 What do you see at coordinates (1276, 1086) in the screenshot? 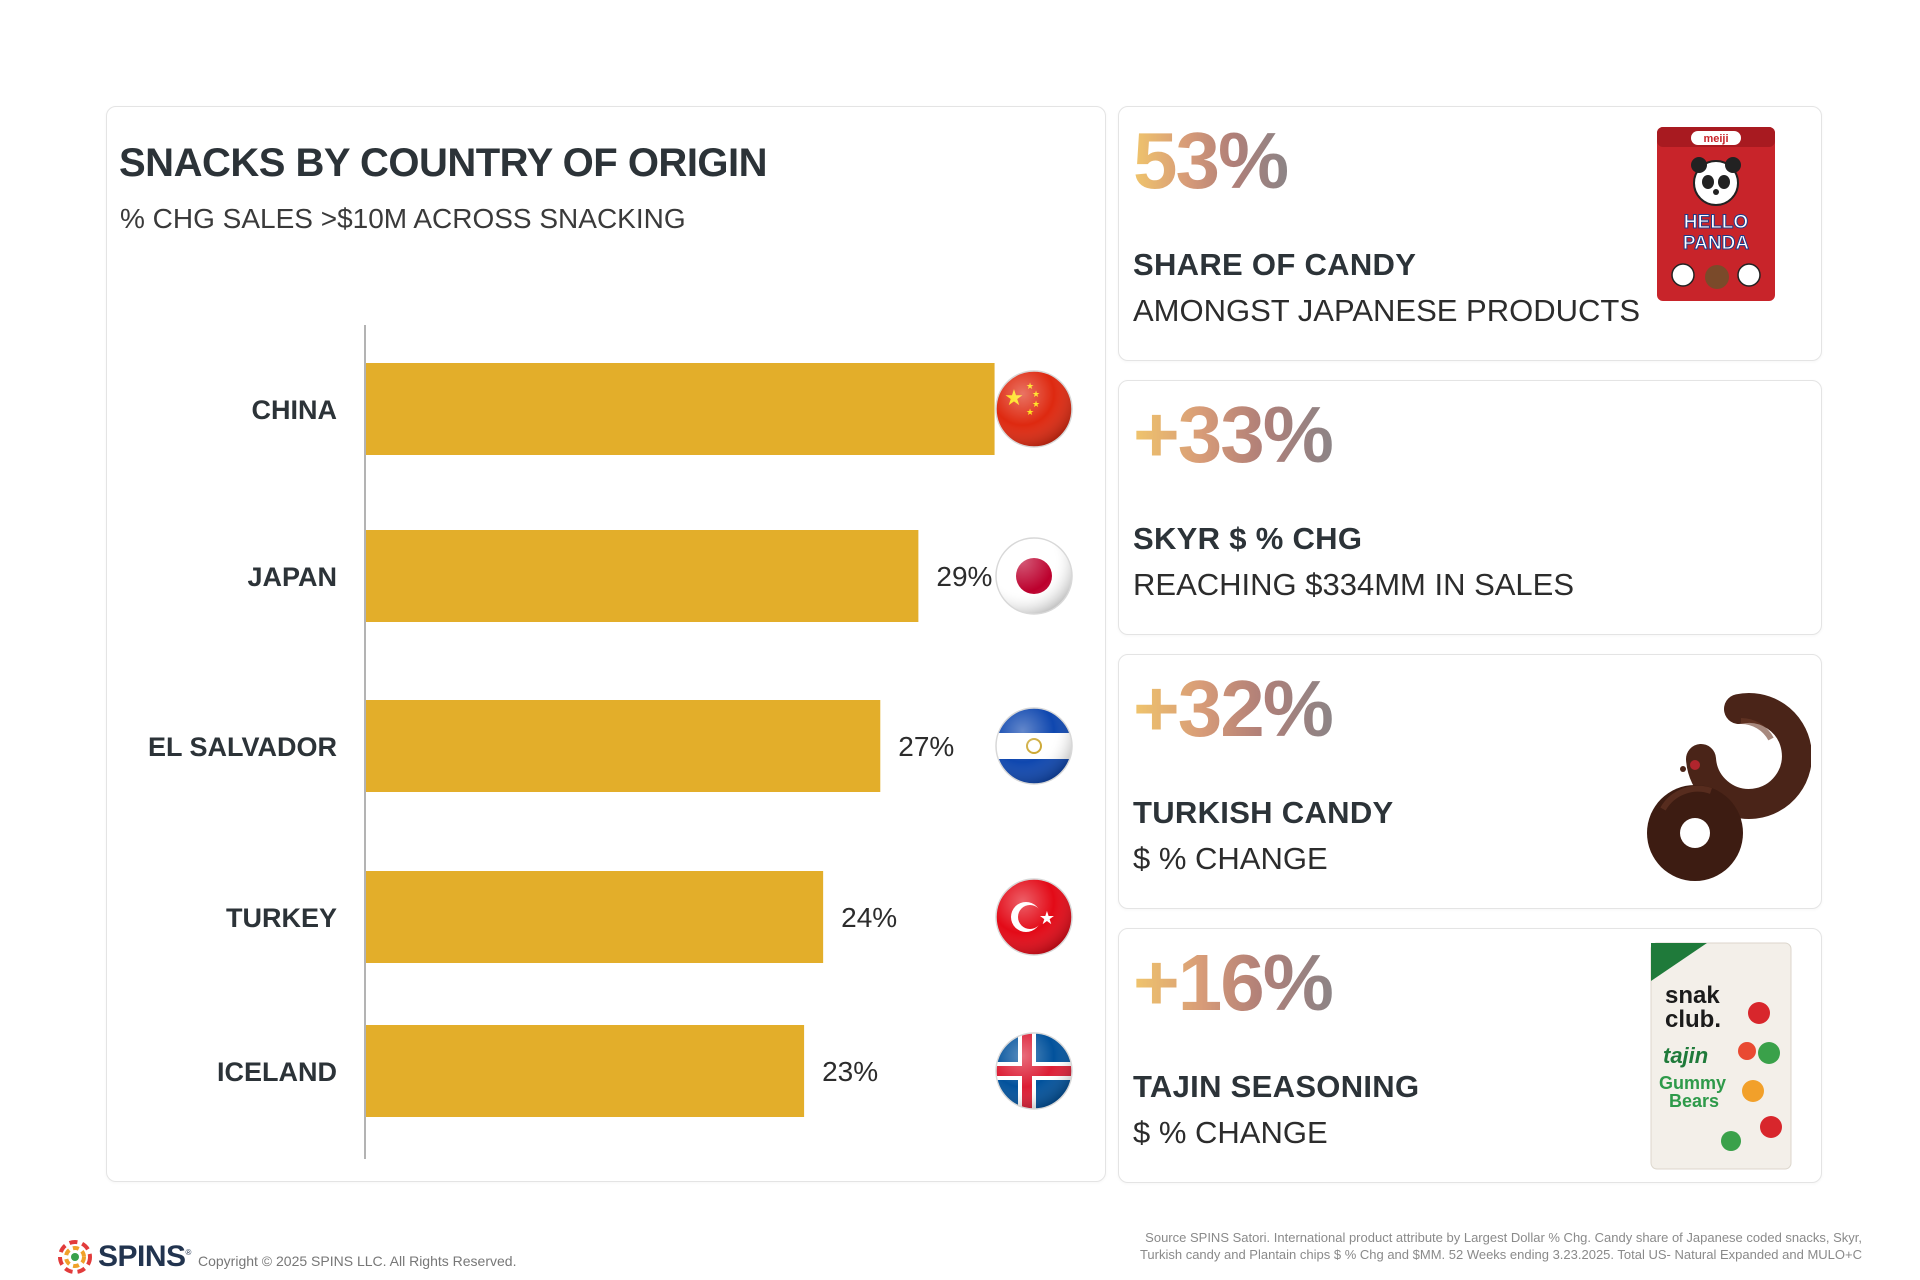
I see `stat-headline: TAJIN SEASONING` at bounding box center [1276, 1086].